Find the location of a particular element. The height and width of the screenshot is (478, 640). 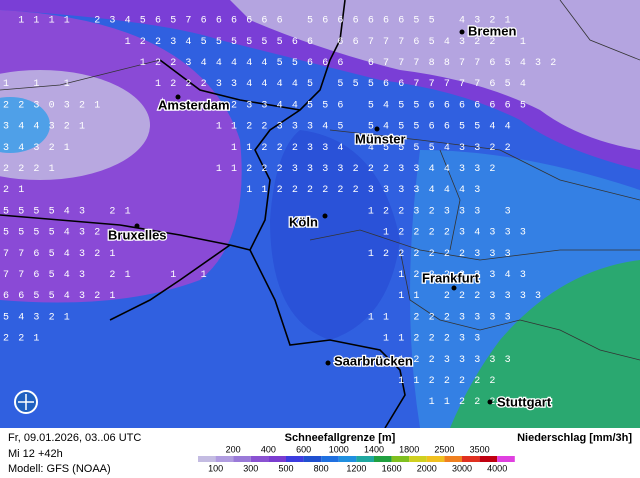

date-label: Fr, 09.01.2026, 03..06 UTC is located at coordinates (74, 438).